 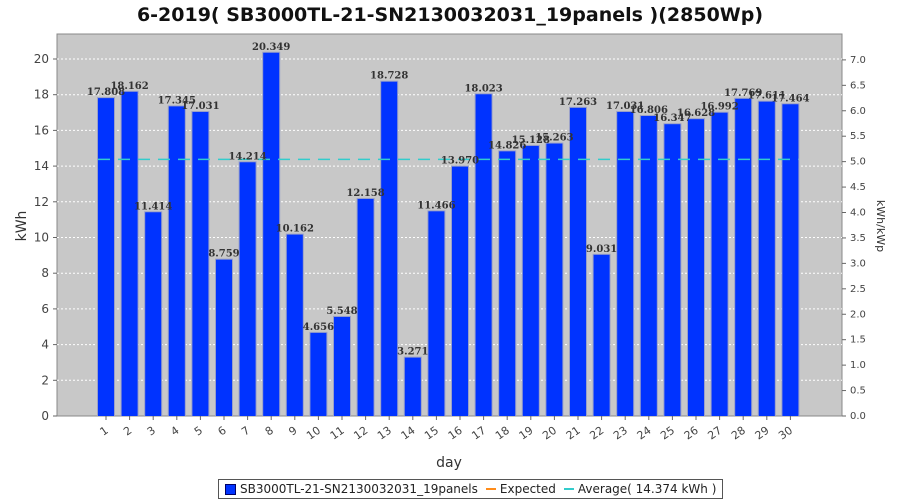 I want to click on y2-tick-label: 3.0, so click(x=858, y=263).